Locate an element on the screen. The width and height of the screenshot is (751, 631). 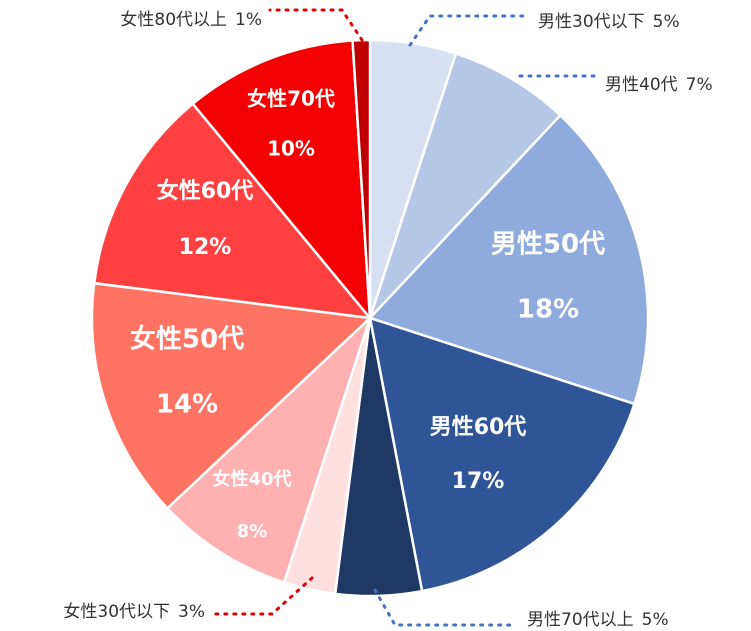
value-label: 1% is located at coordinates (248, 20).